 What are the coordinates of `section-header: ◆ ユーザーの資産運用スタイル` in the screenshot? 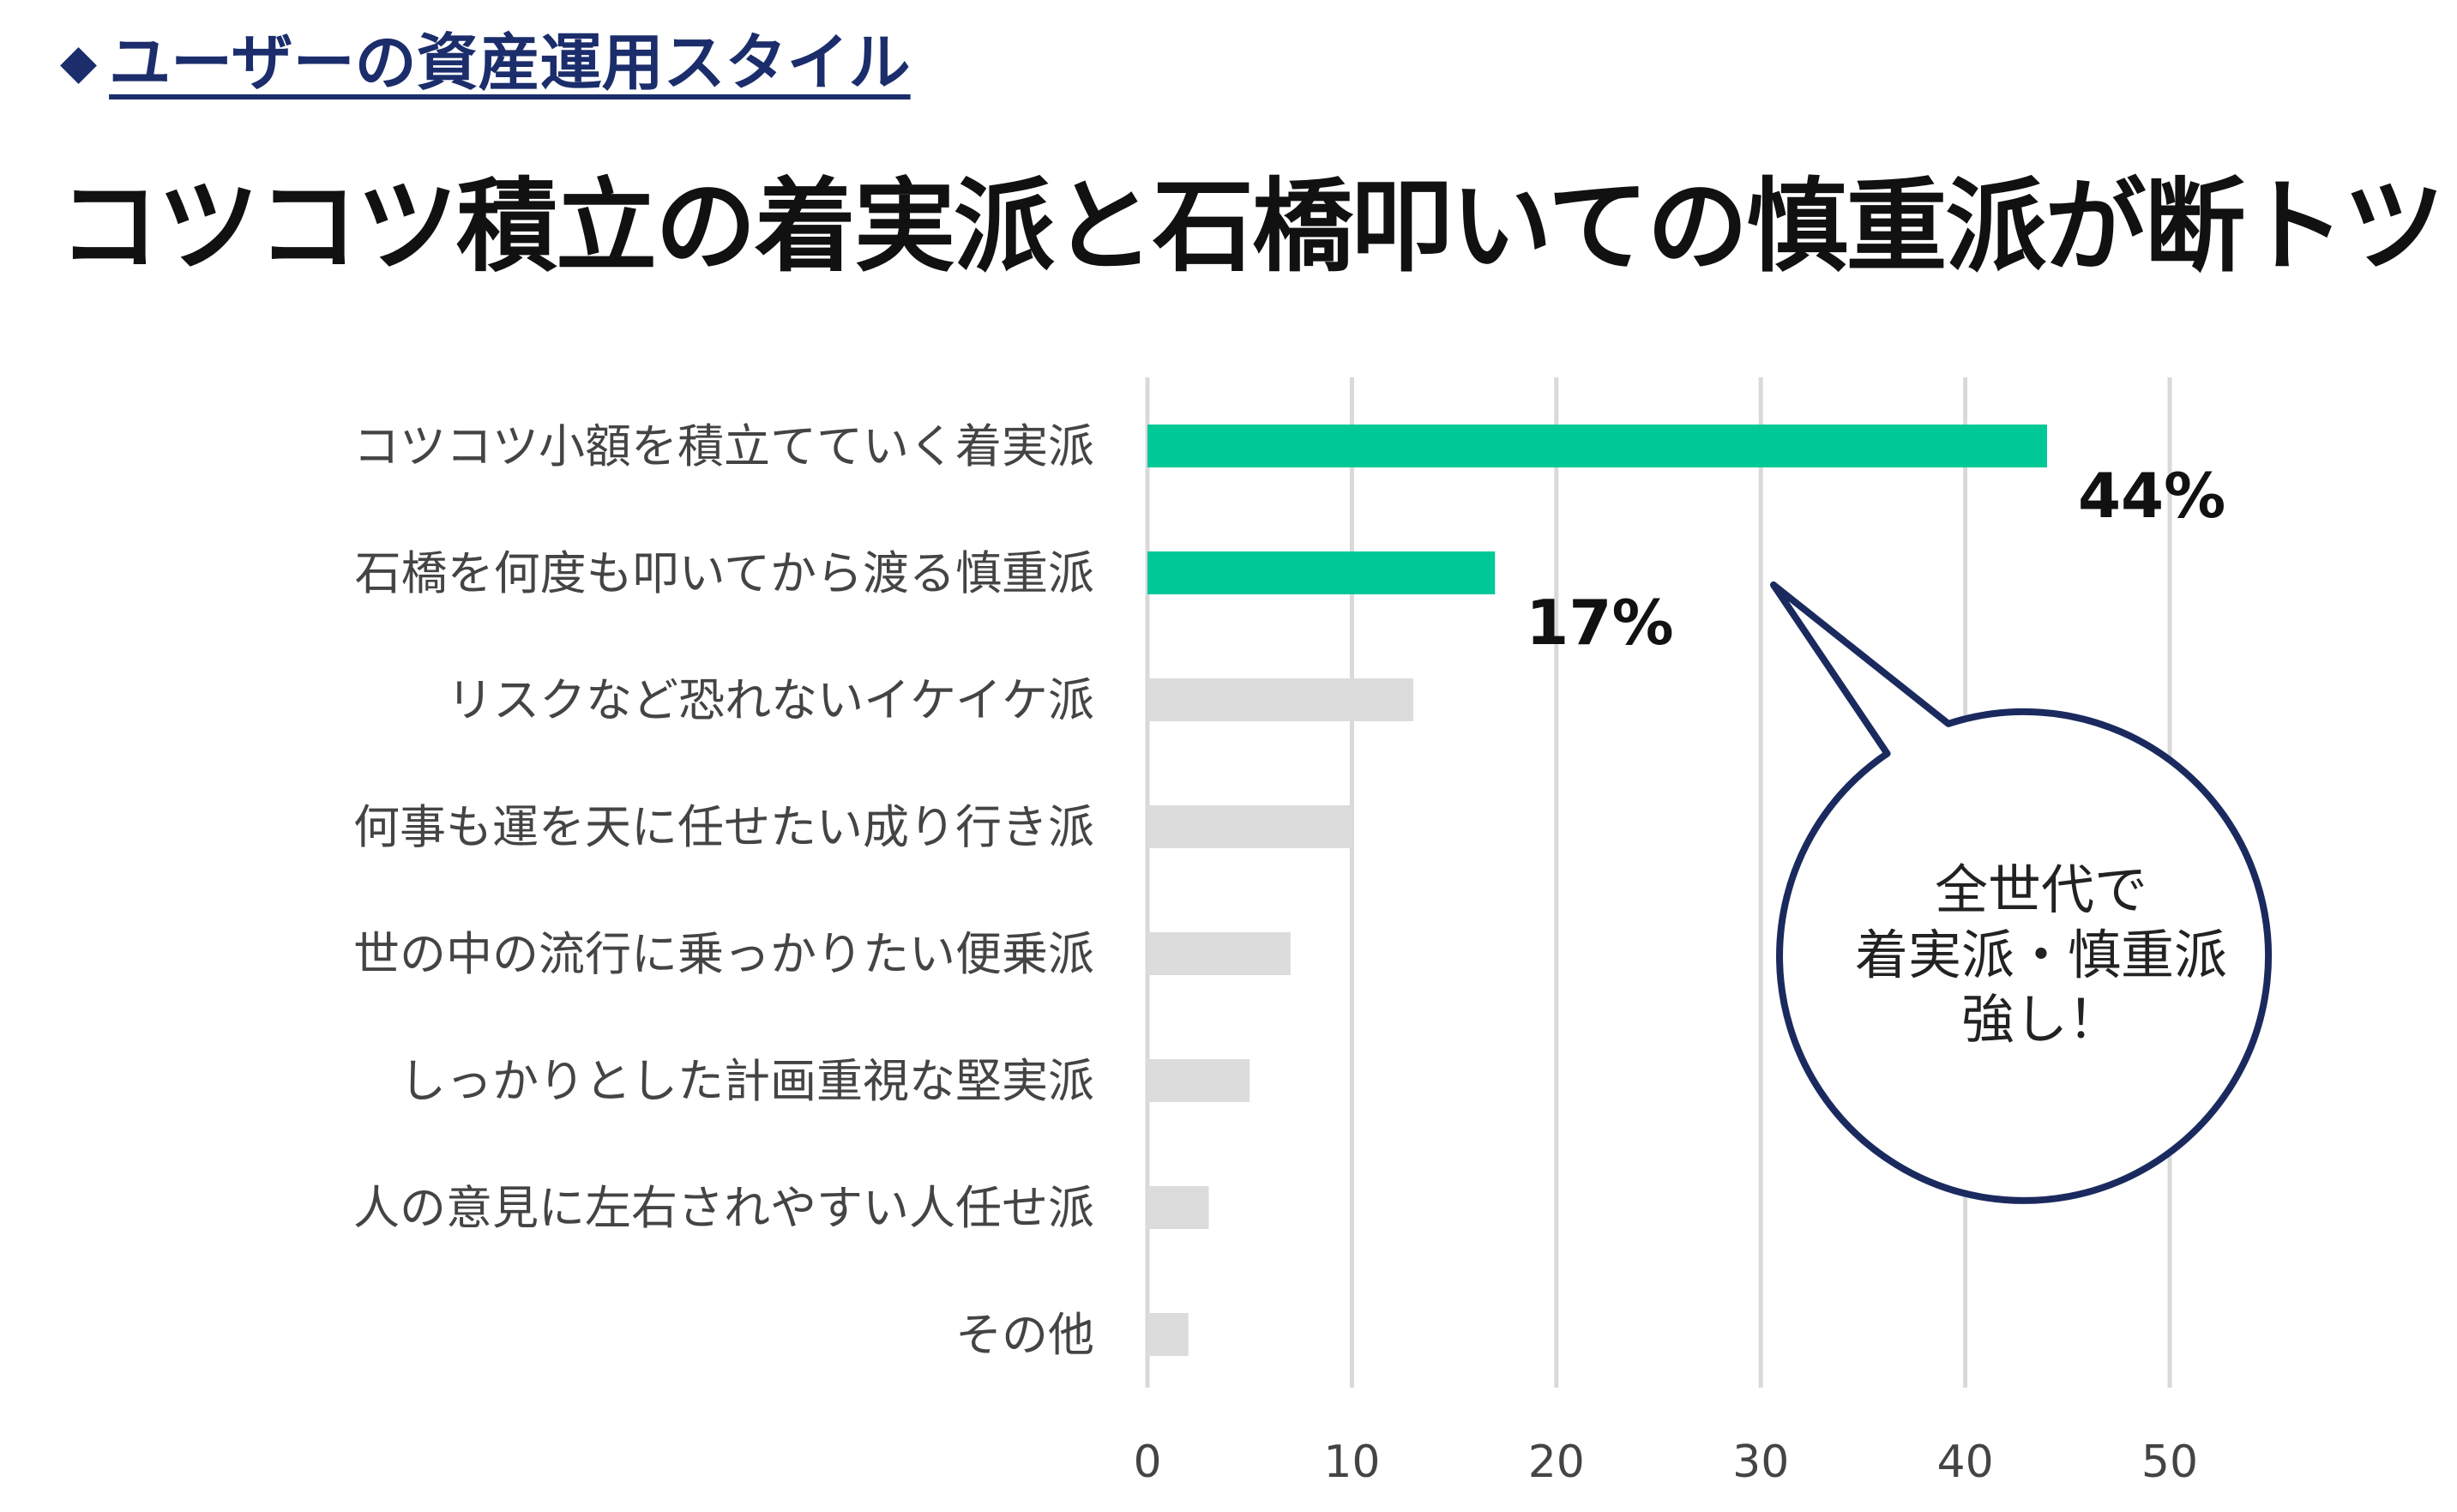 It's located at (486, 62).